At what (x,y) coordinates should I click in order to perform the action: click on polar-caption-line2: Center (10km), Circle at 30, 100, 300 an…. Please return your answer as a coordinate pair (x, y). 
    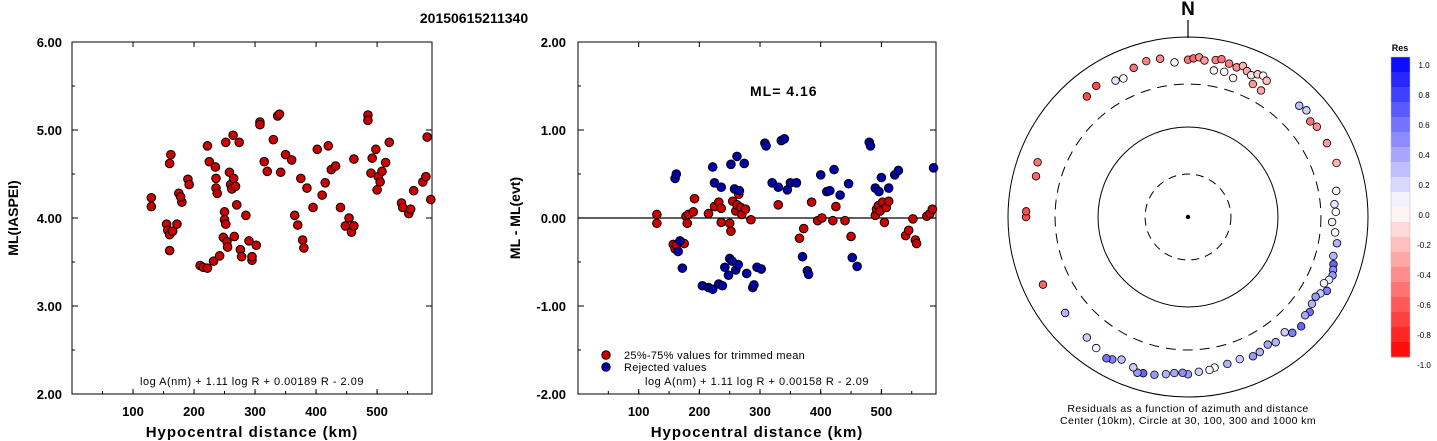
    Looking at the image, I should click on (1188, 421).